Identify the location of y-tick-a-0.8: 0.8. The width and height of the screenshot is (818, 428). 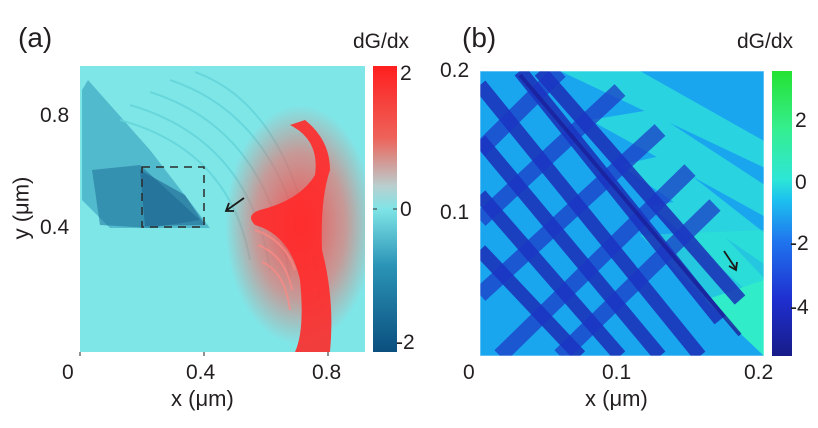
(55, 115).